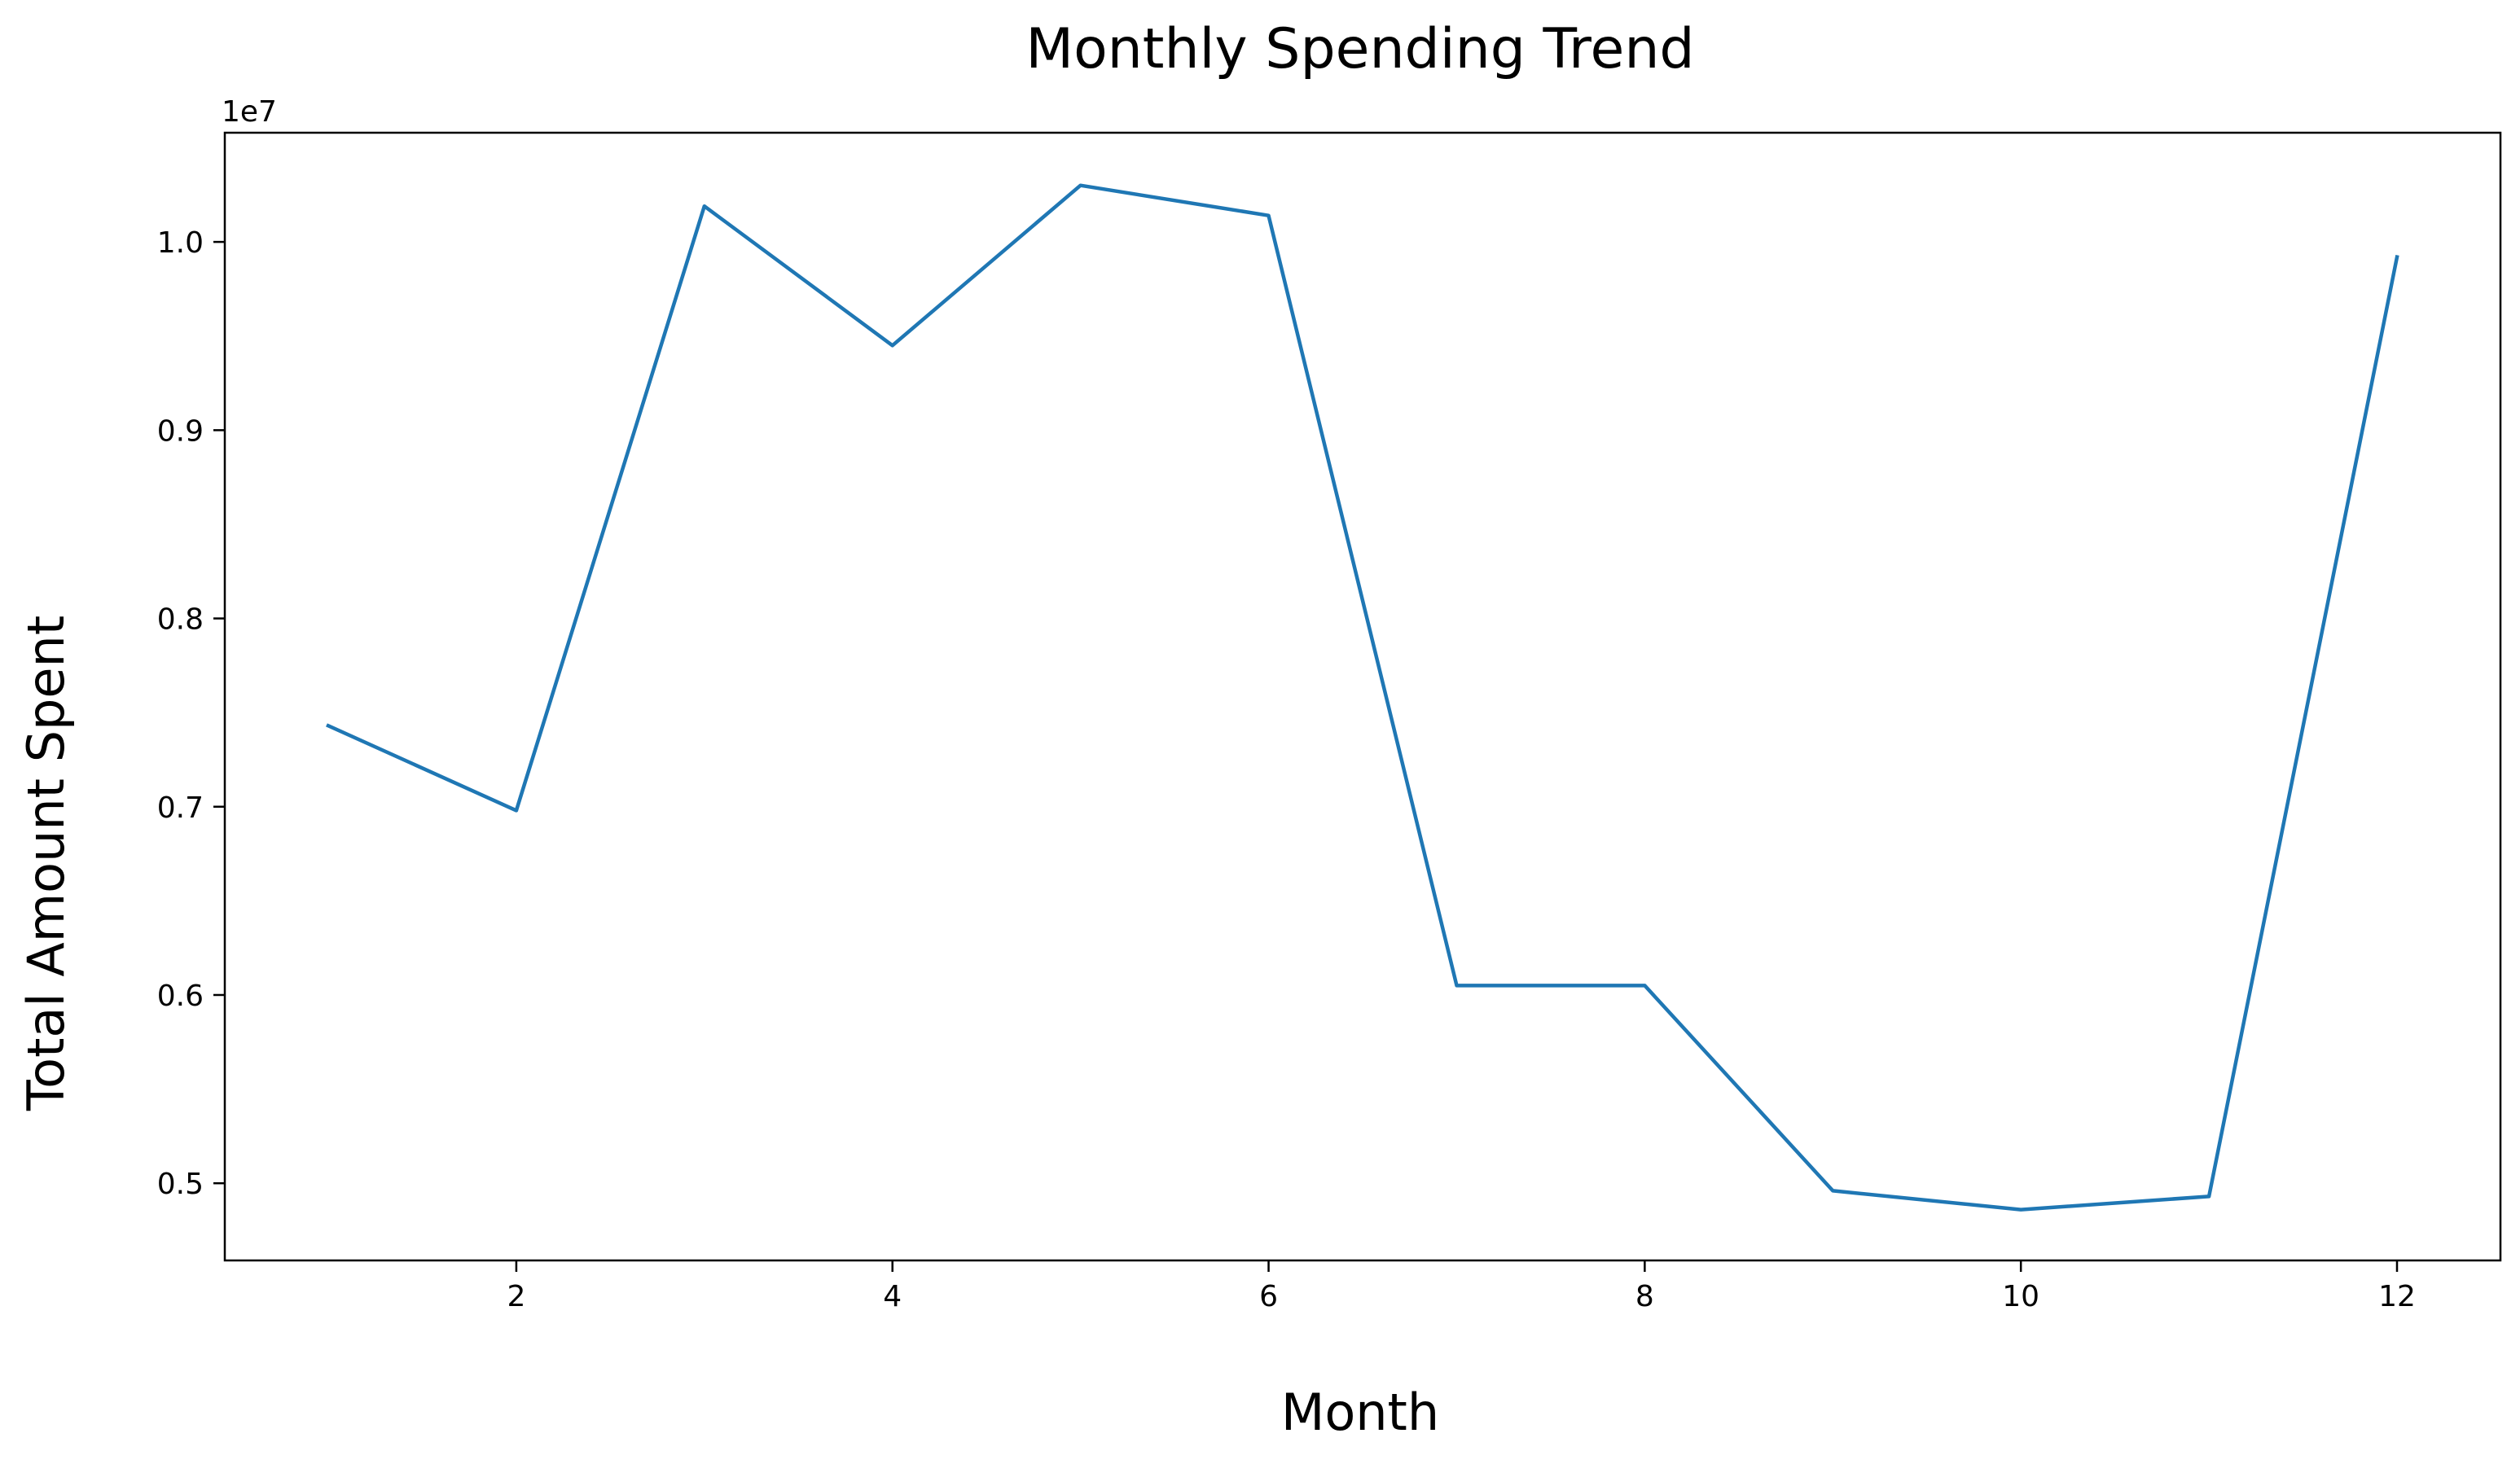 The image size is (2520, 1464). I want to click on x-tick-label: 2, so click(516, 1296).